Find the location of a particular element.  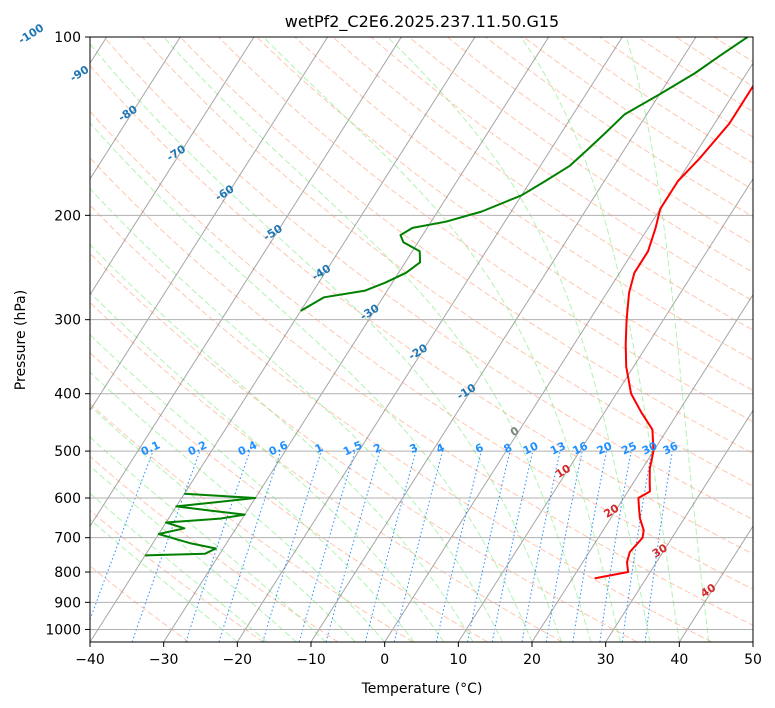

x-tick-label: −10 is located at coordinates (311, 660).